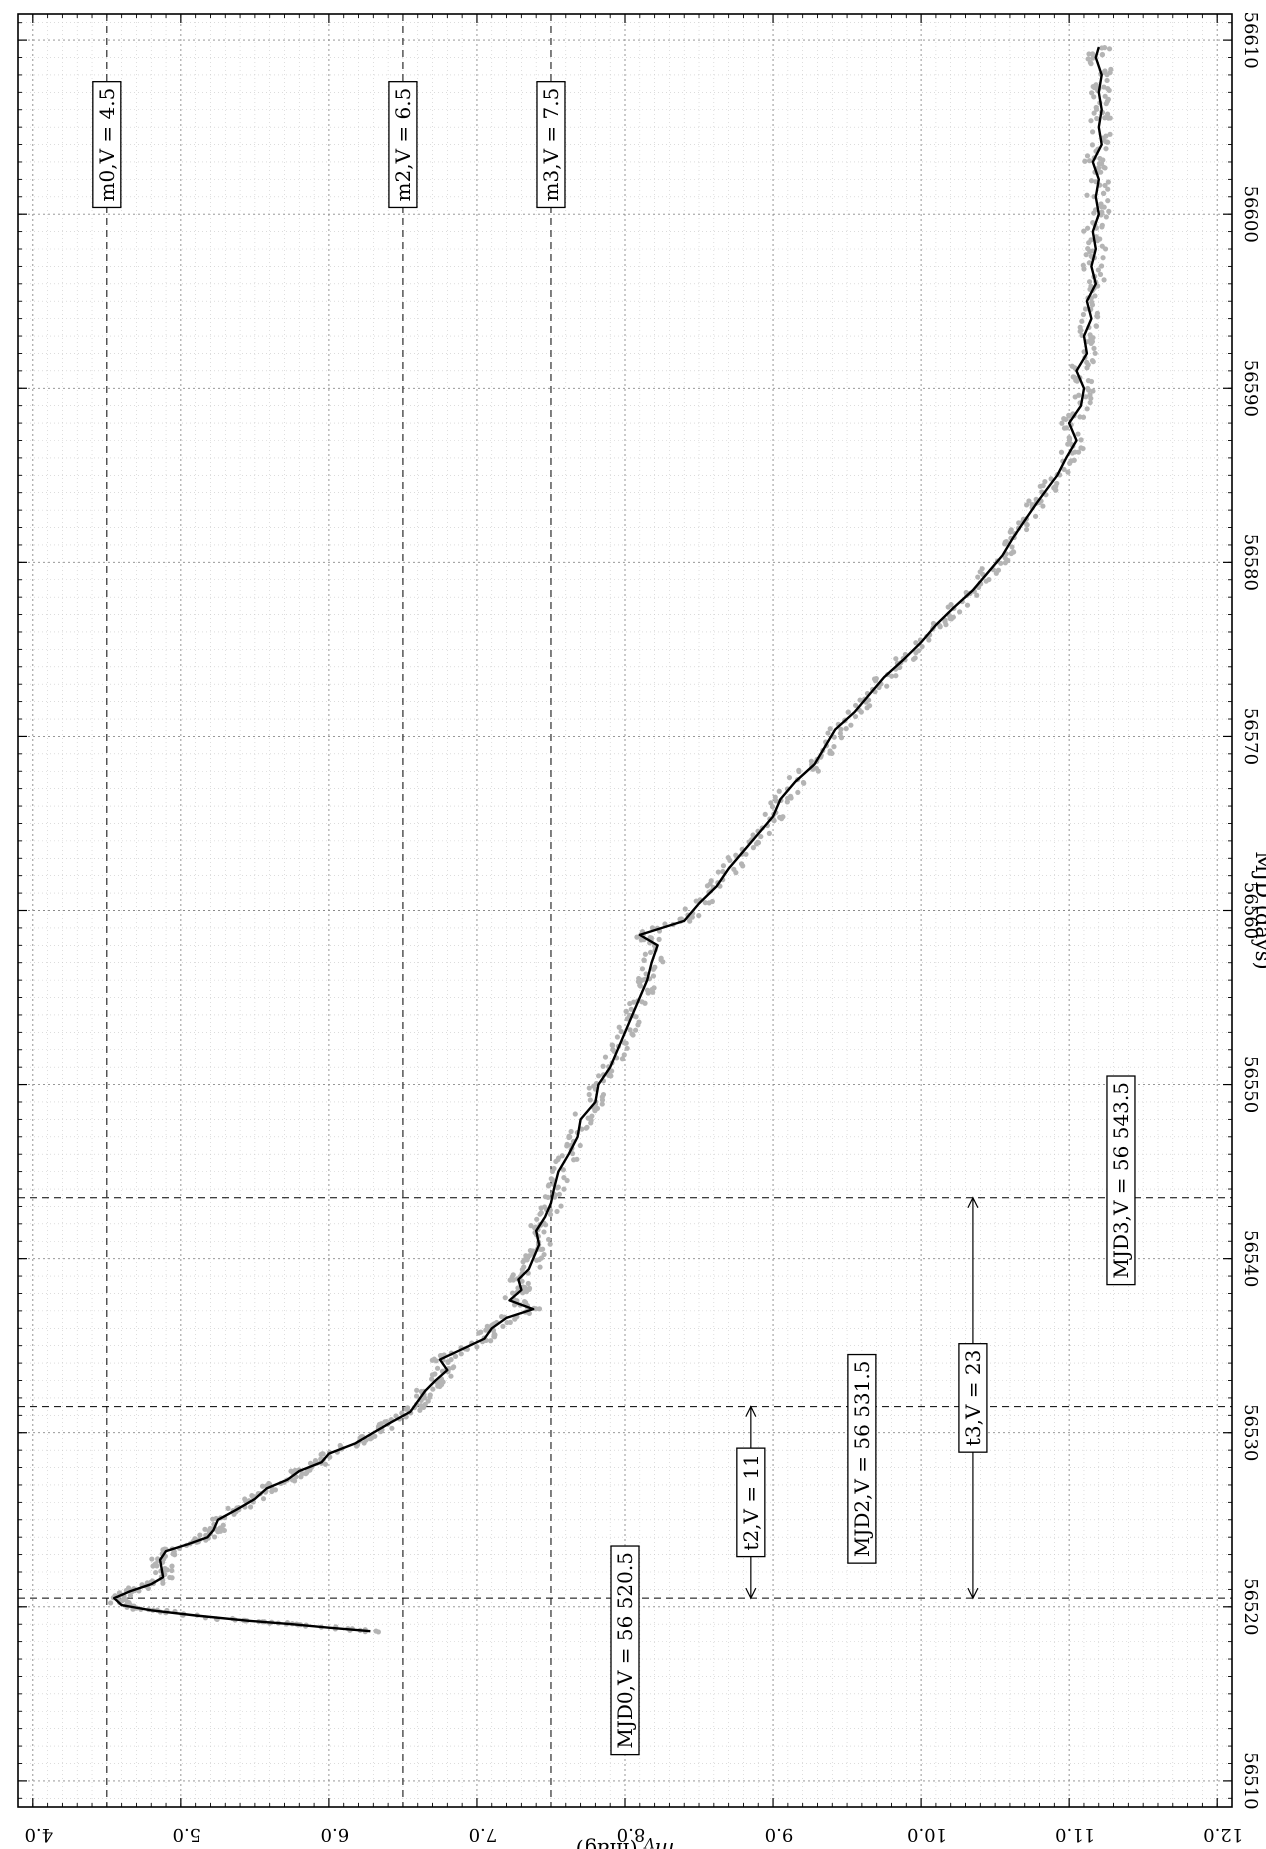 This screenshot has width=1266, height=1849. Describe the element at coordinates (403, 145) in the screenshot. I see `m2-annotation-box` at that location.